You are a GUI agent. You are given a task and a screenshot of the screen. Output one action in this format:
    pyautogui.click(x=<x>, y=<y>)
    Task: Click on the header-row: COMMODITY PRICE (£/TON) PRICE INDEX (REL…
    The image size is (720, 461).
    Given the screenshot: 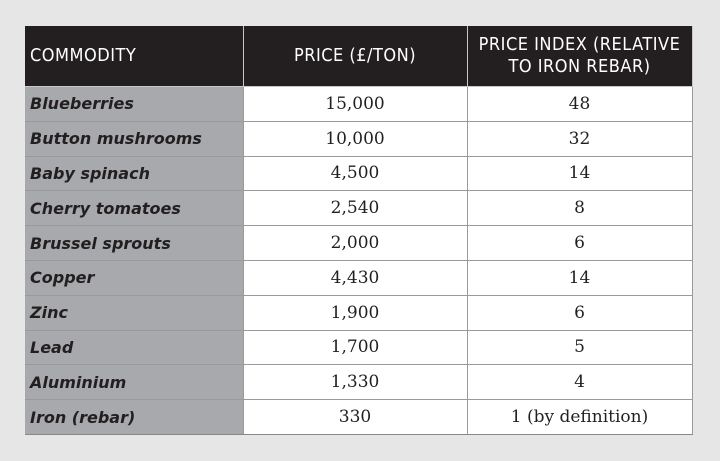 What is the action you would take?
    pyautogui.click(x=359, y=56)
    